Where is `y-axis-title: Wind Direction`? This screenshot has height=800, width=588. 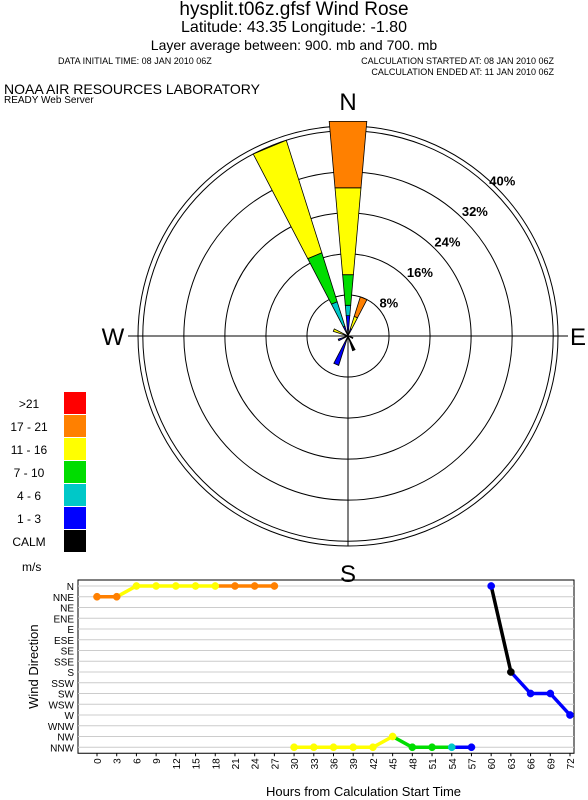
y-axis-title: Wind Direction is located at coordinates (33, 666).